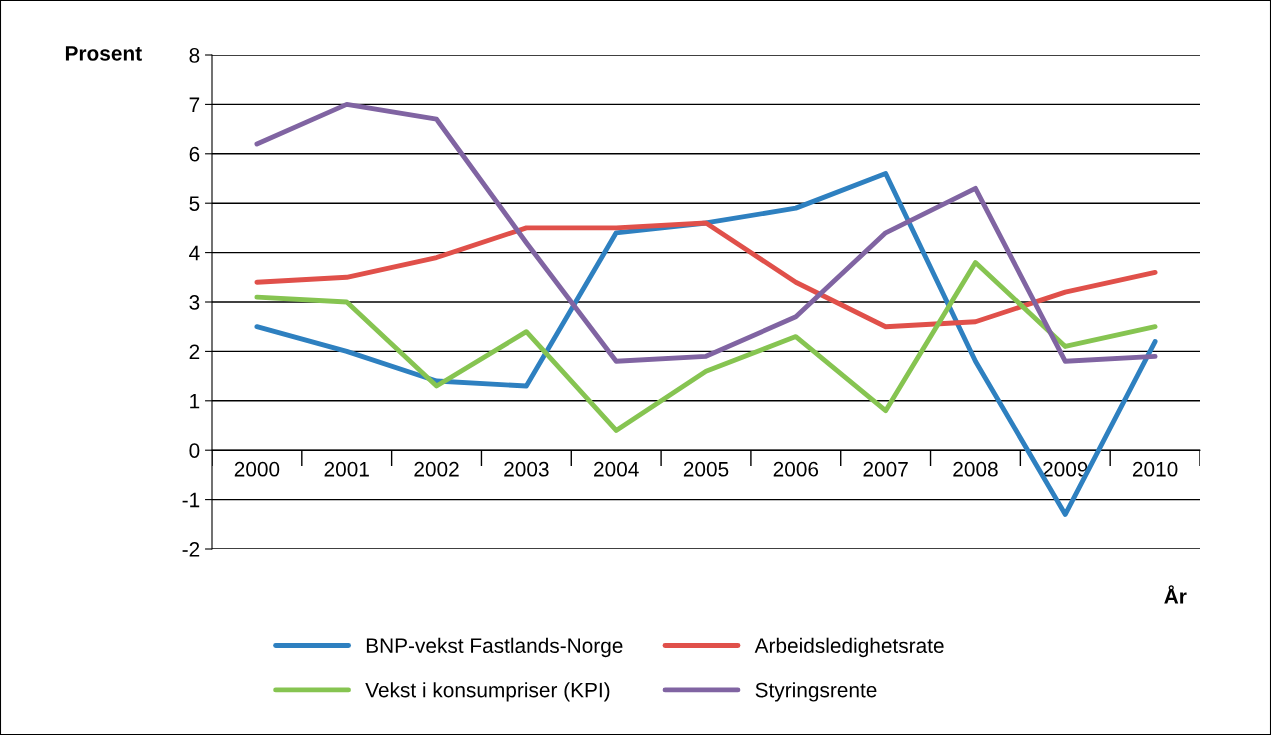  What do you see at coordinates (194, 450) in the screenshot?
I see `y-tick-label: 0` at bounding box center [194, 450].